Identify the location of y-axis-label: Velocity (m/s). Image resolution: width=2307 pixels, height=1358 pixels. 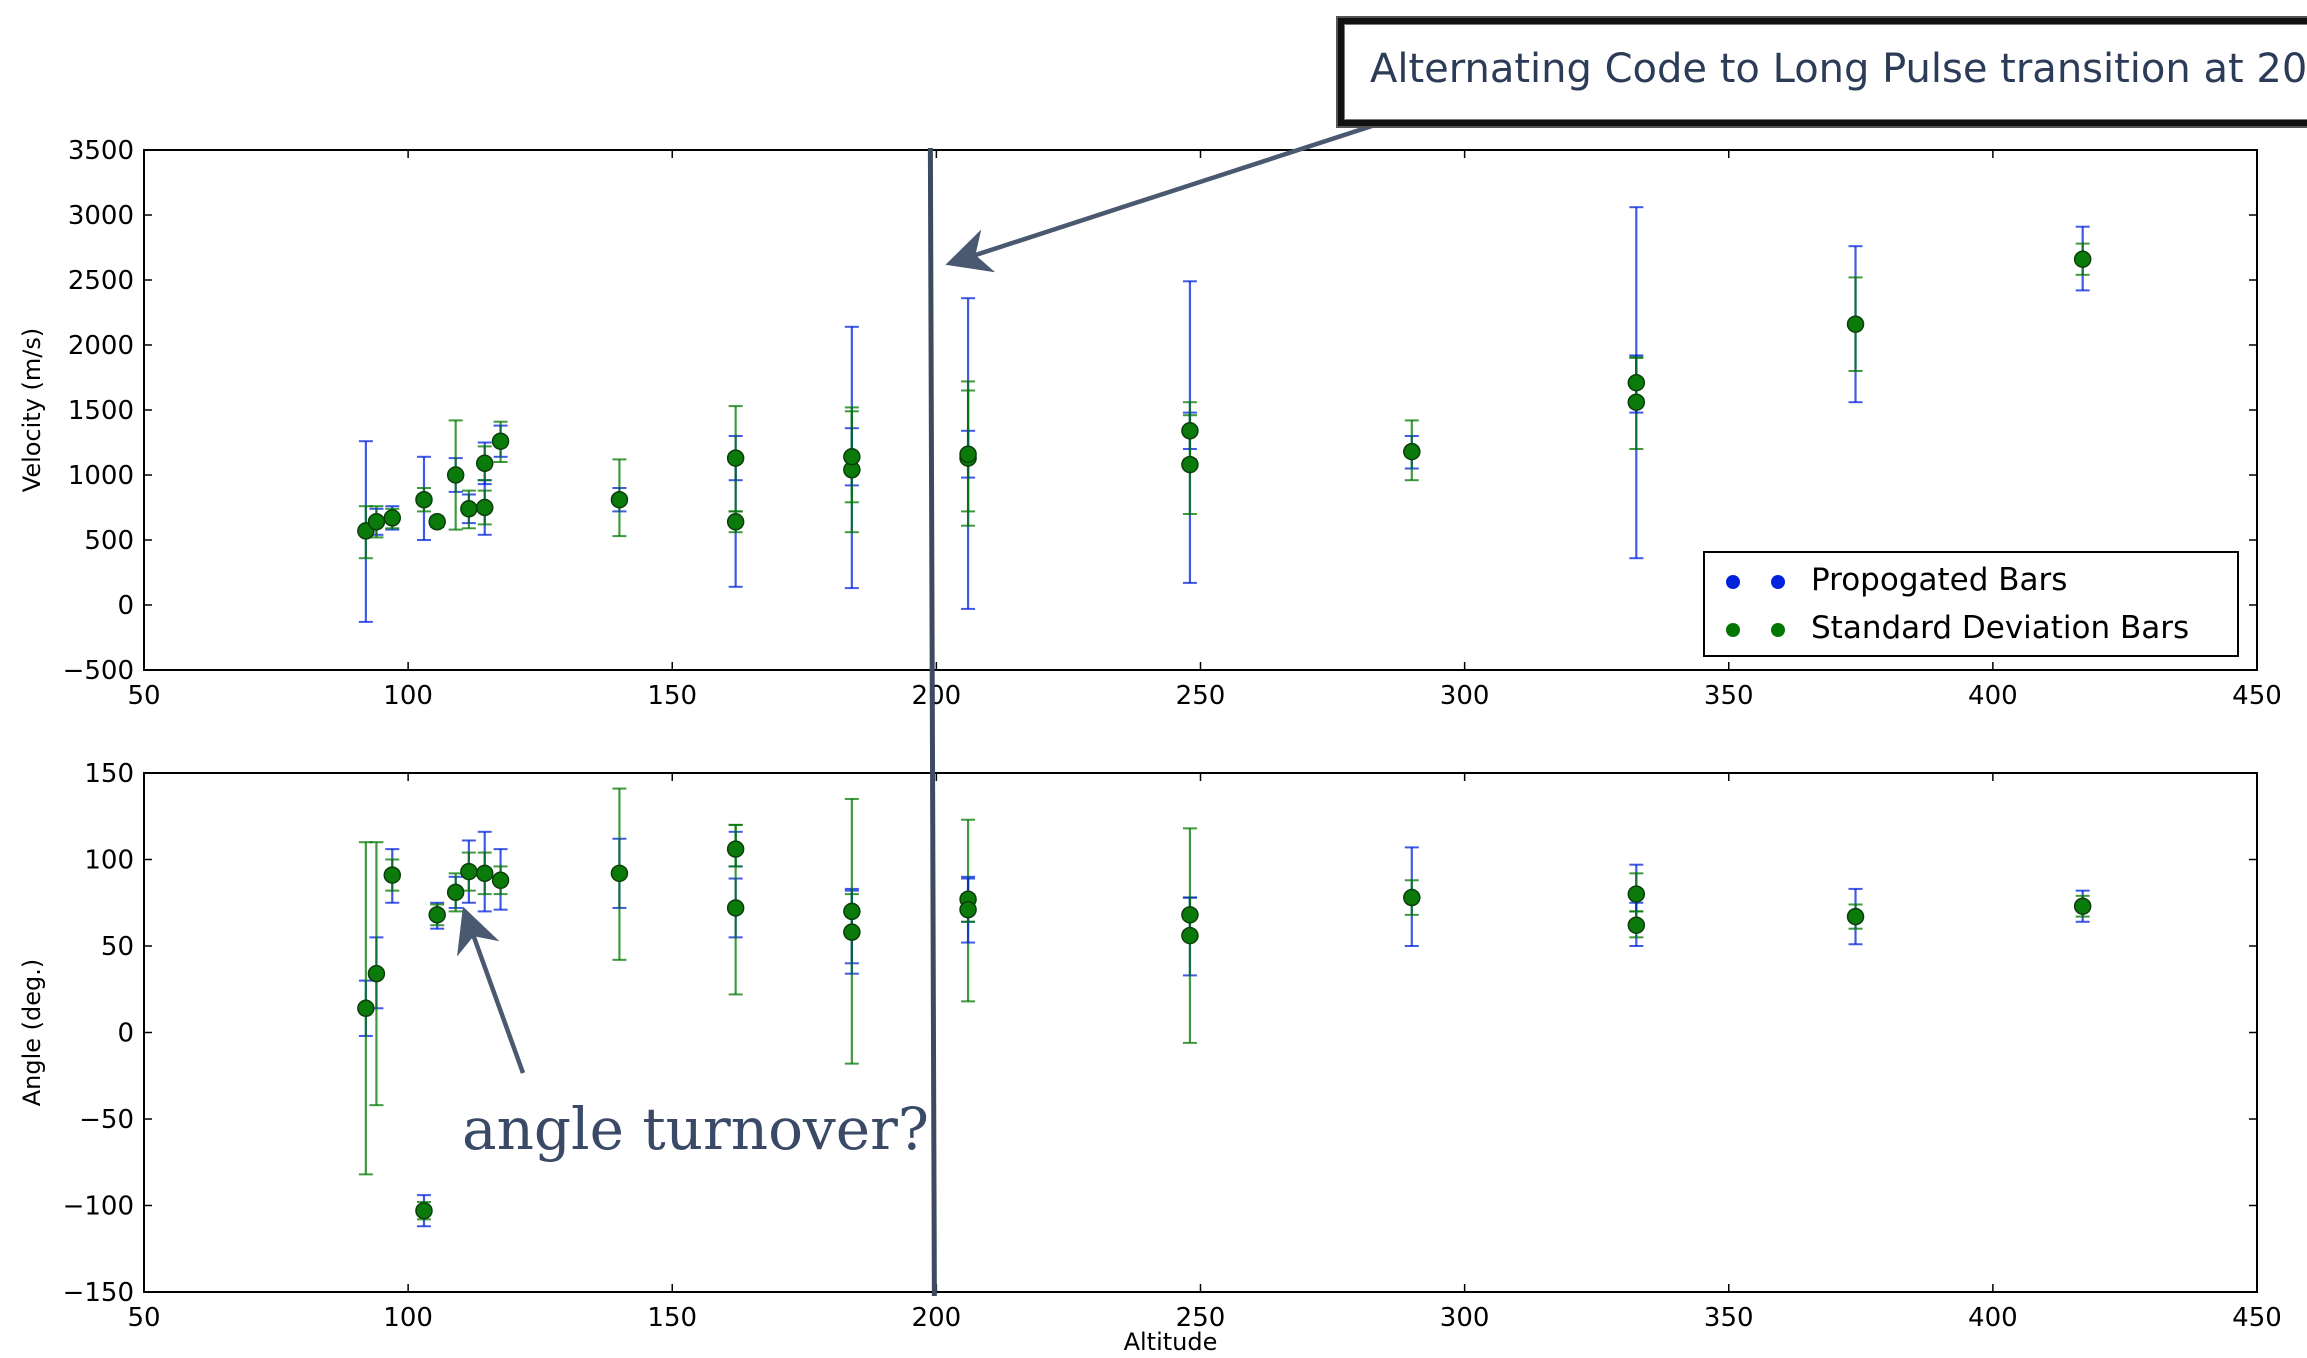
(32, 410).